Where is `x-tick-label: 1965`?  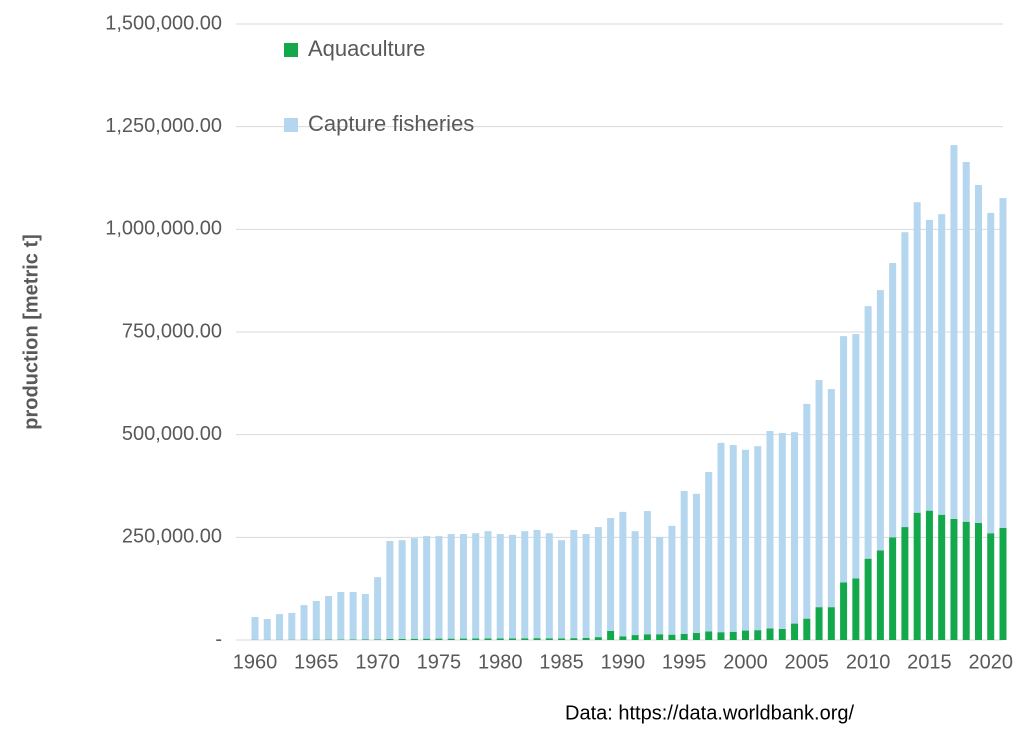
x-tick-label: 1965 is located at coordinates (316, 662).